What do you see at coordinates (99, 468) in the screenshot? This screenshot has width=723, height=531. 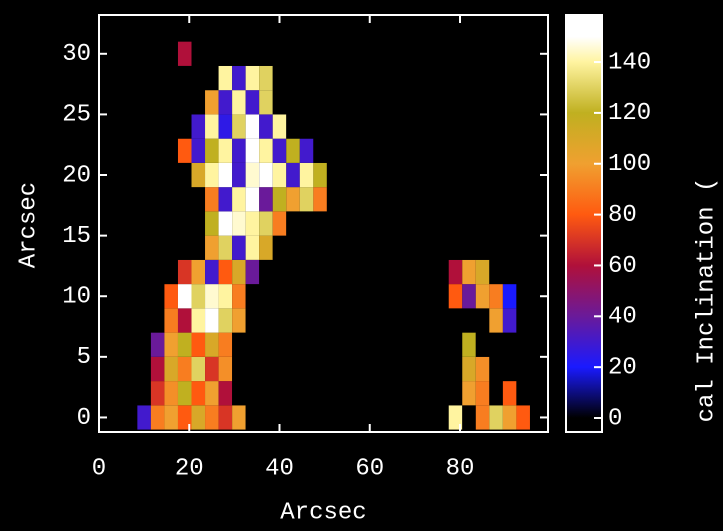 I see `x-tick-label: 0` at bounding box center [99, 468].